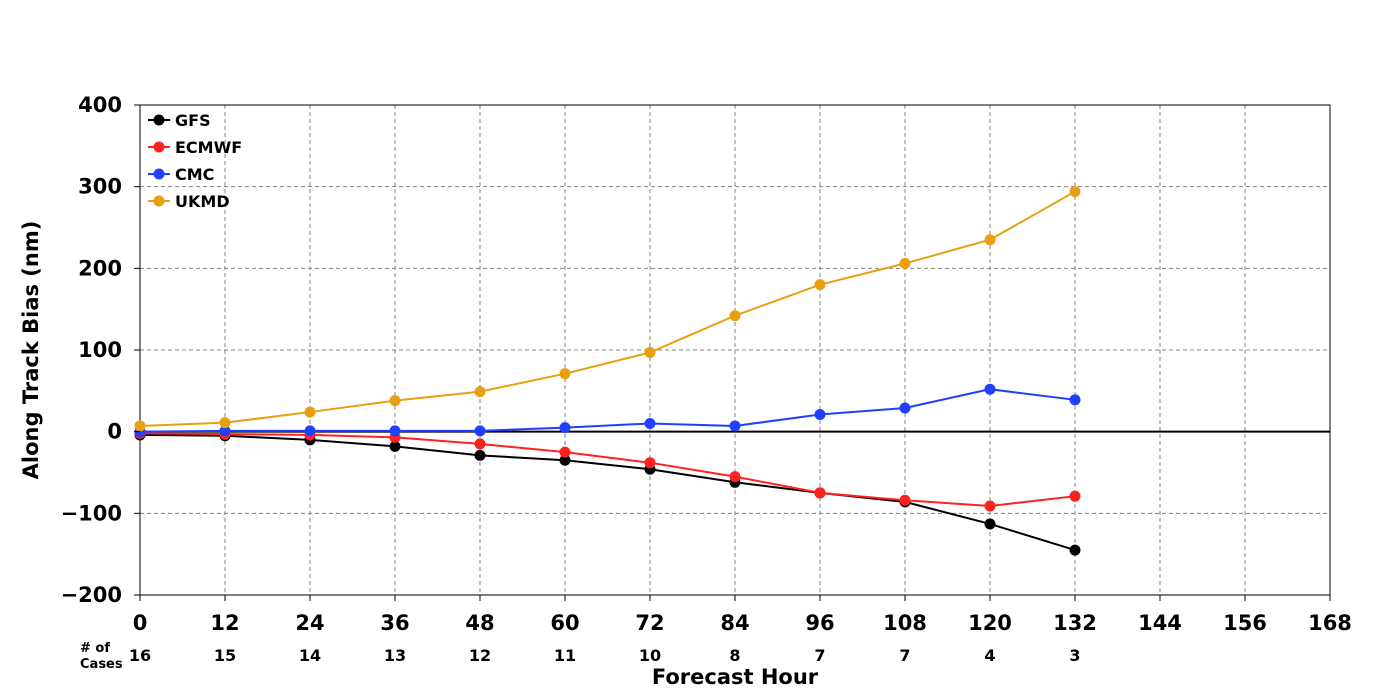 Image resolution: width=1400 pixels, height=700 pixels. Describe the element at coordinates (140, 655) in the screenshot. I see `case-count: 16` at that location.